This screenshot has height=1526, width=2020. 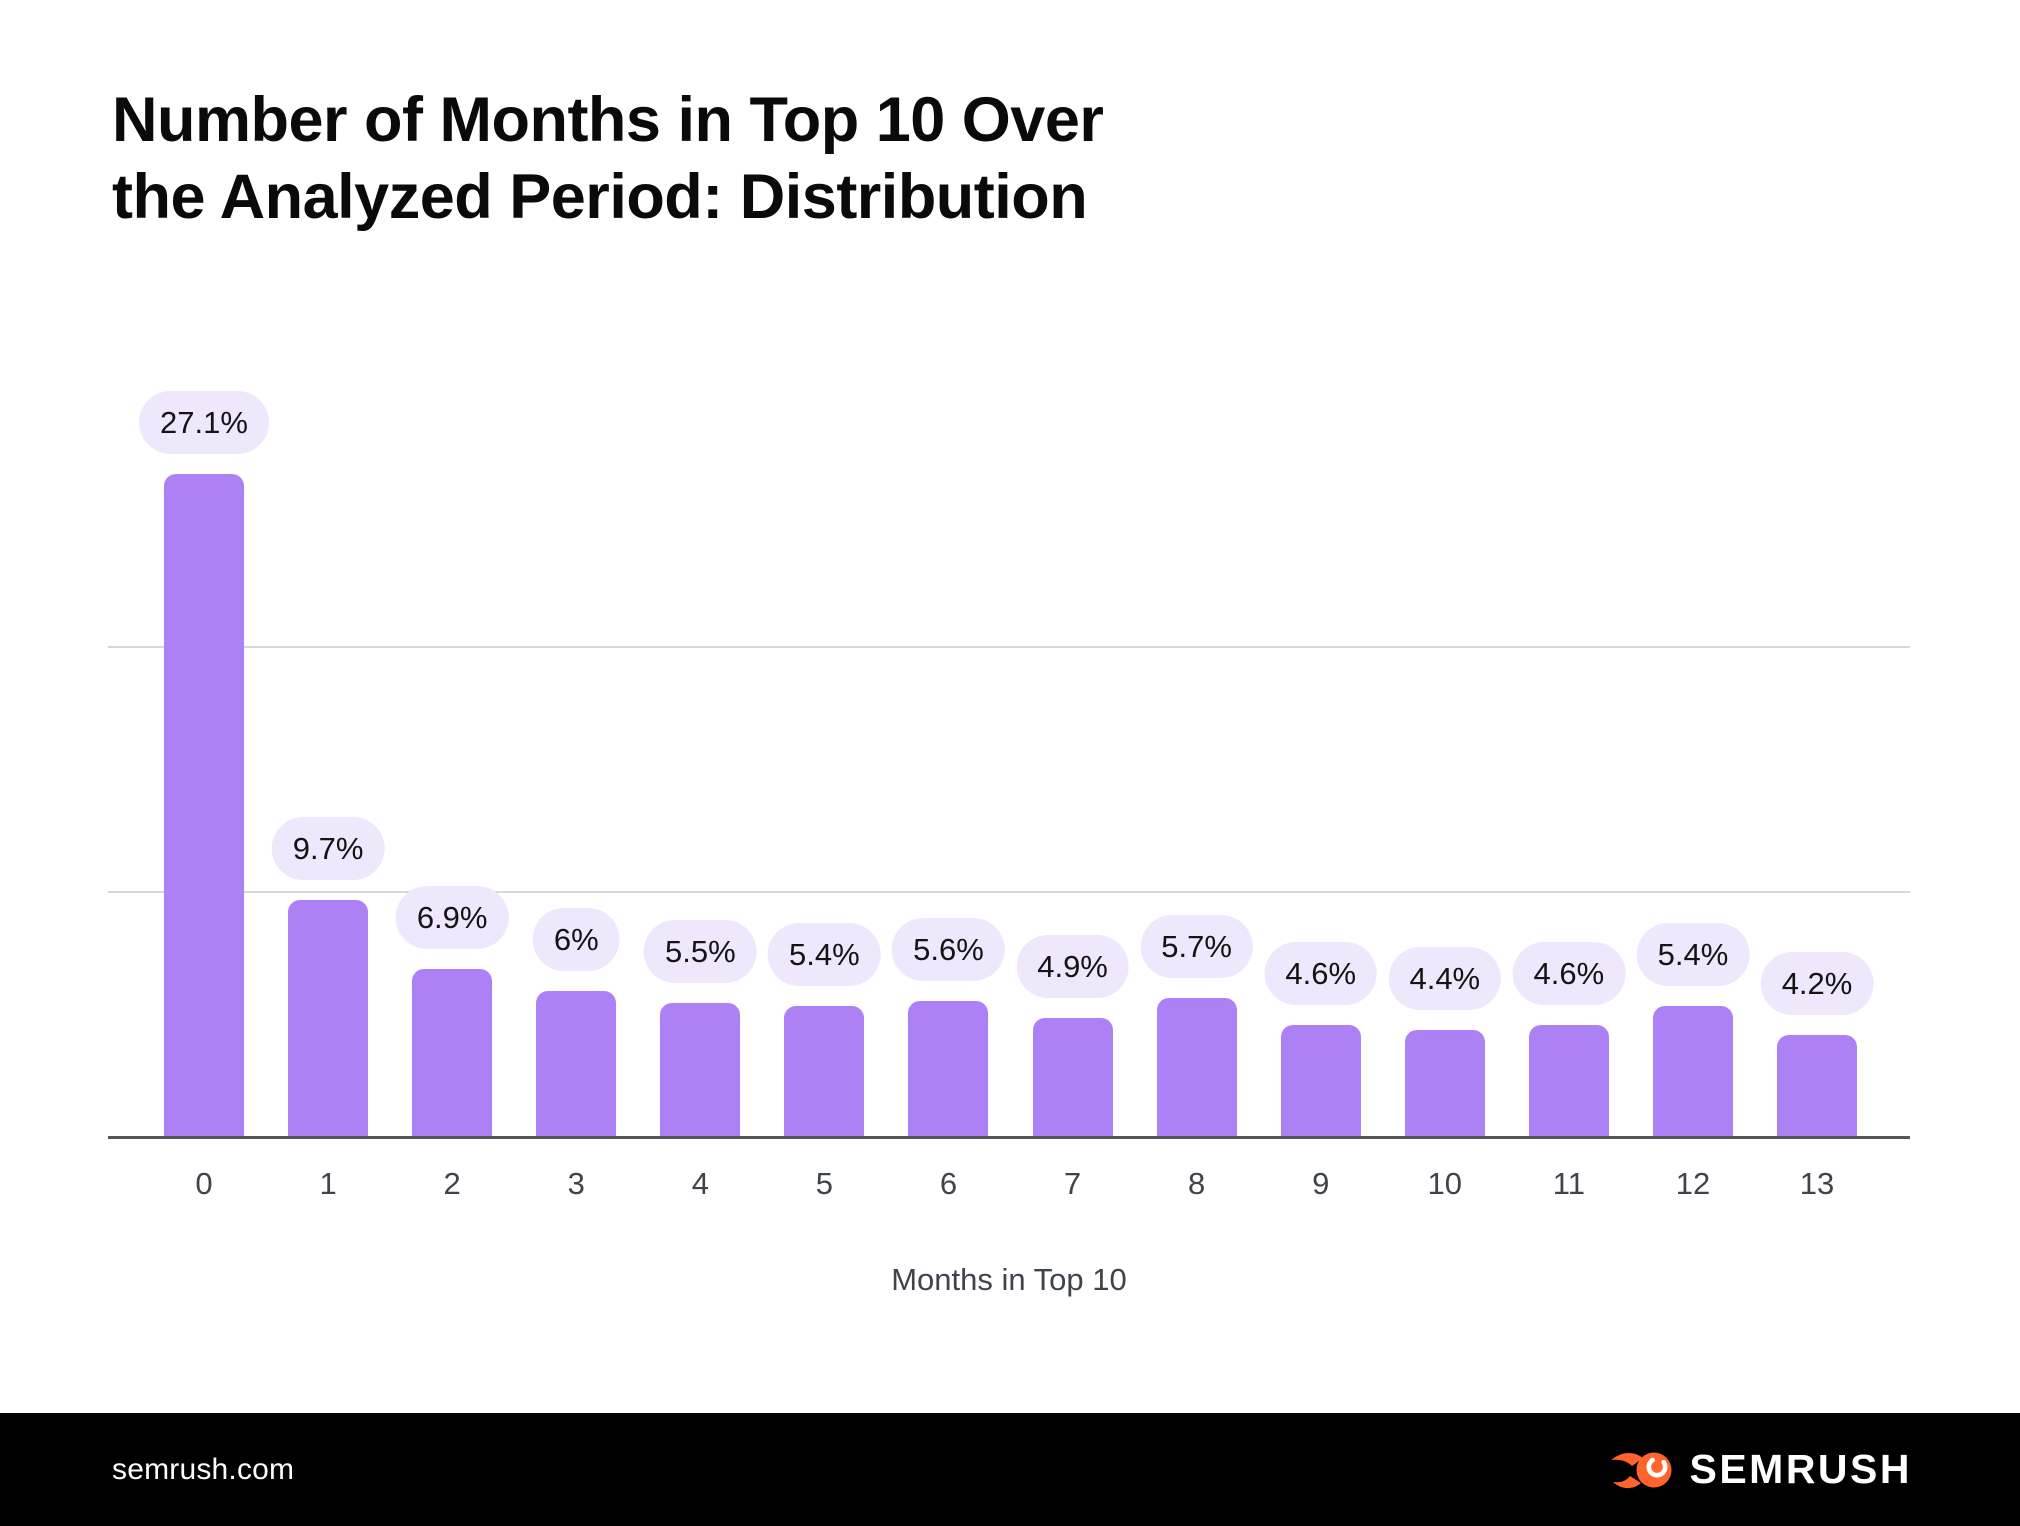 What do you see at coordinates (204, 422) in the screenshot?
I see `value-label-pill: 27.1%` at bounding box center [204, 422].